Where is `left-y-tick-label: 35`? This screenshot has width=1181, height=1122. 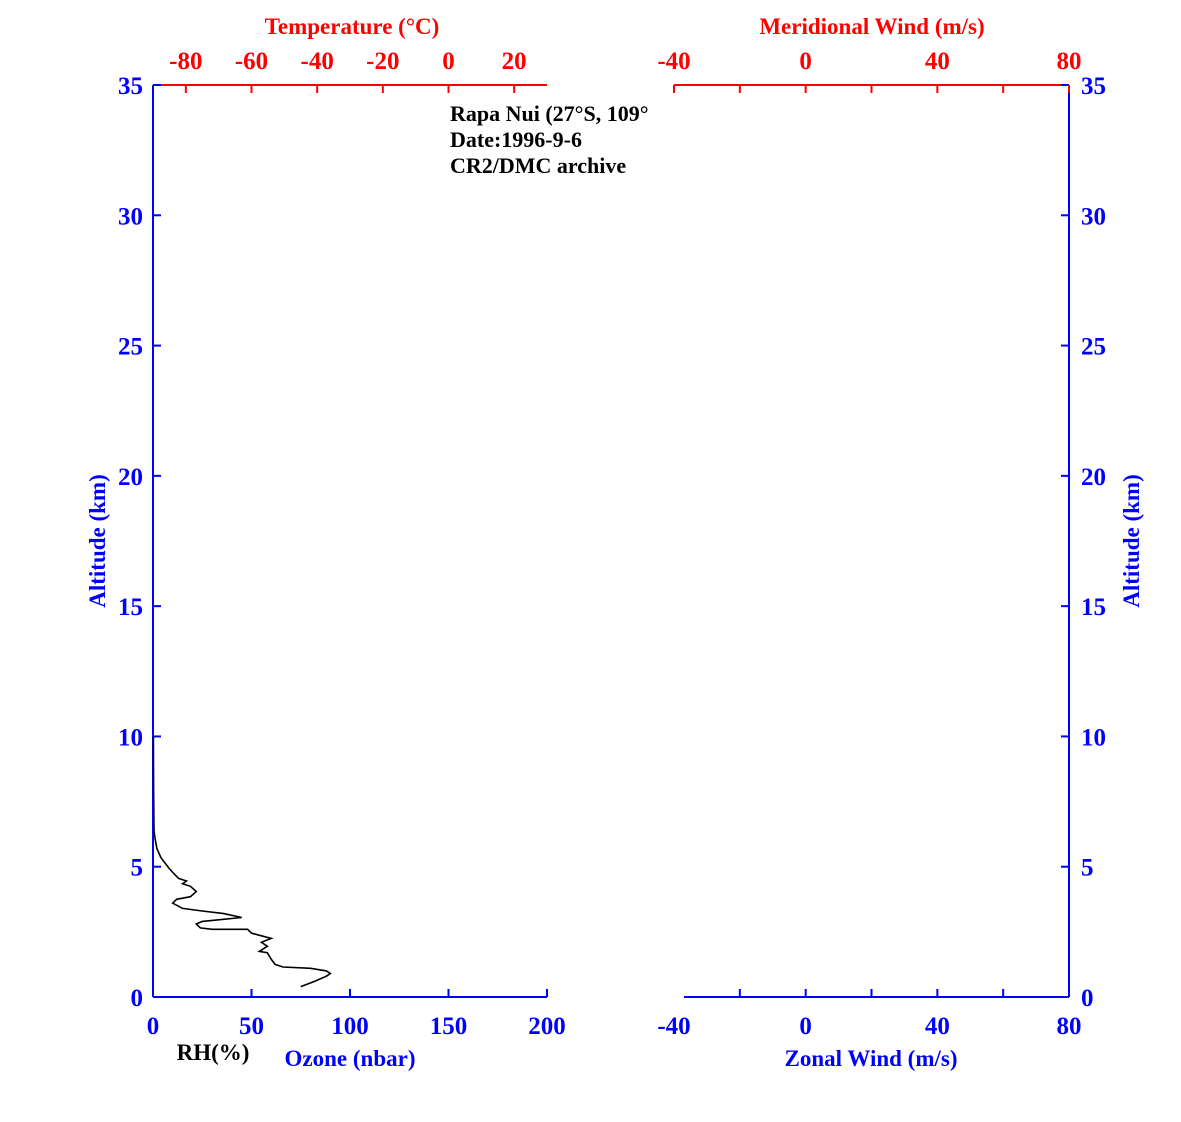 left-y-tick-label: 35 is located at coordinates (130, 86).